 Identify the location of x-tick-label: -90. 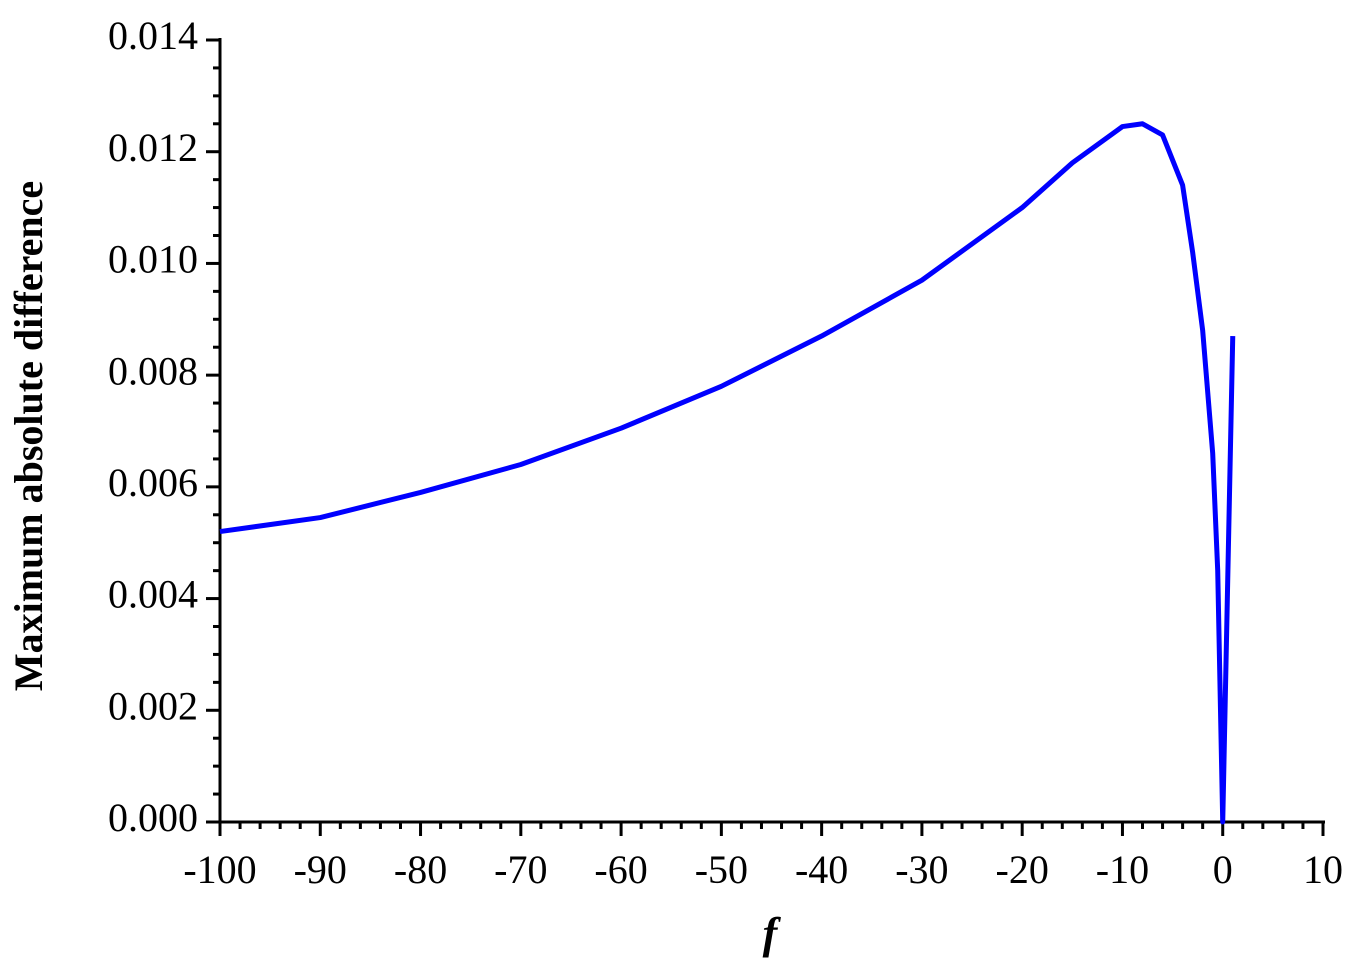
(320, 869).